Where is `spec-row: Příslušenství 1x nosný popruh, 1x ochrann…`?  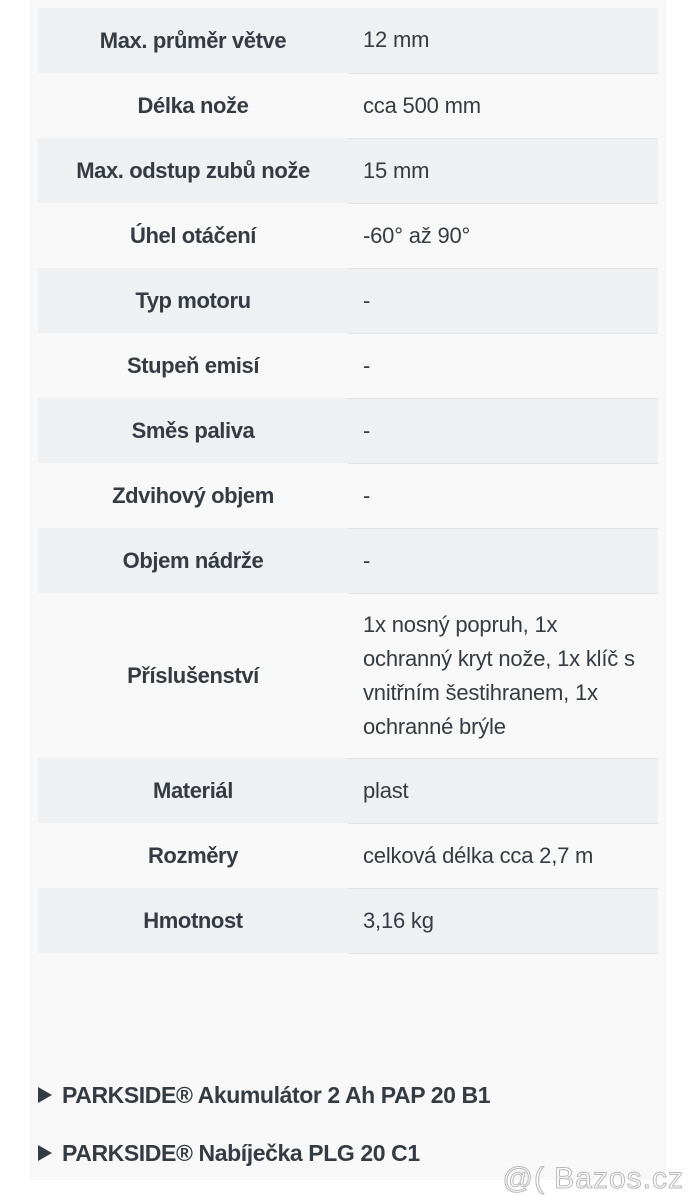 spec-row: Příslušenství 1x nosný popruh, 1x ochrann… is located at coordinates (348, 676).